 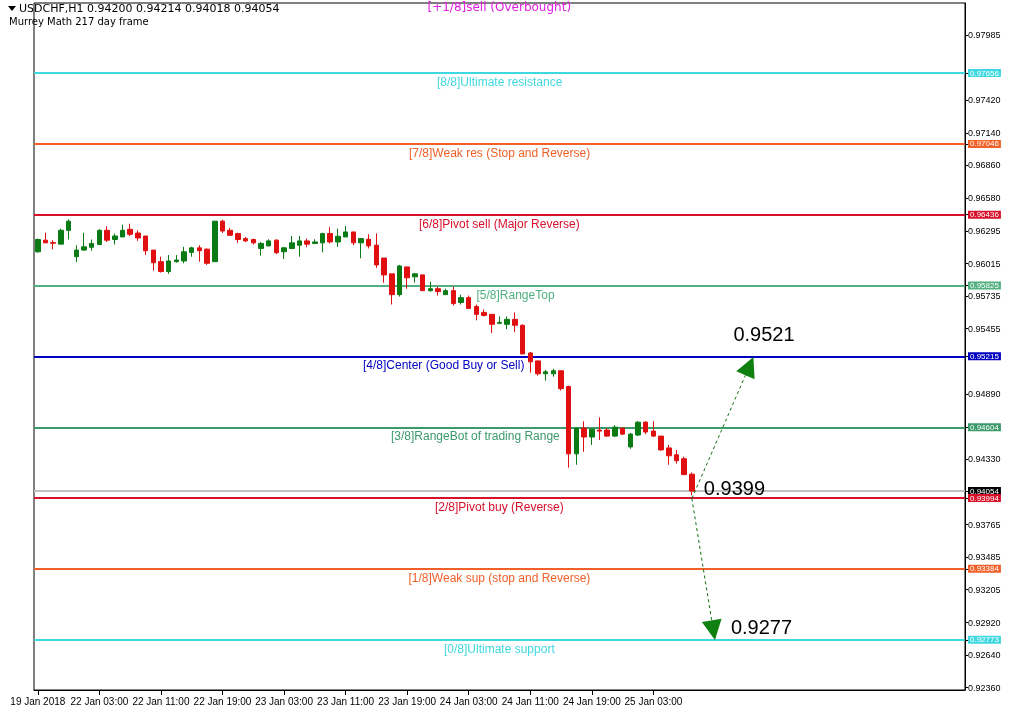 I want to click on y-tick-label: 0.97140, so click(x=984, y=132).